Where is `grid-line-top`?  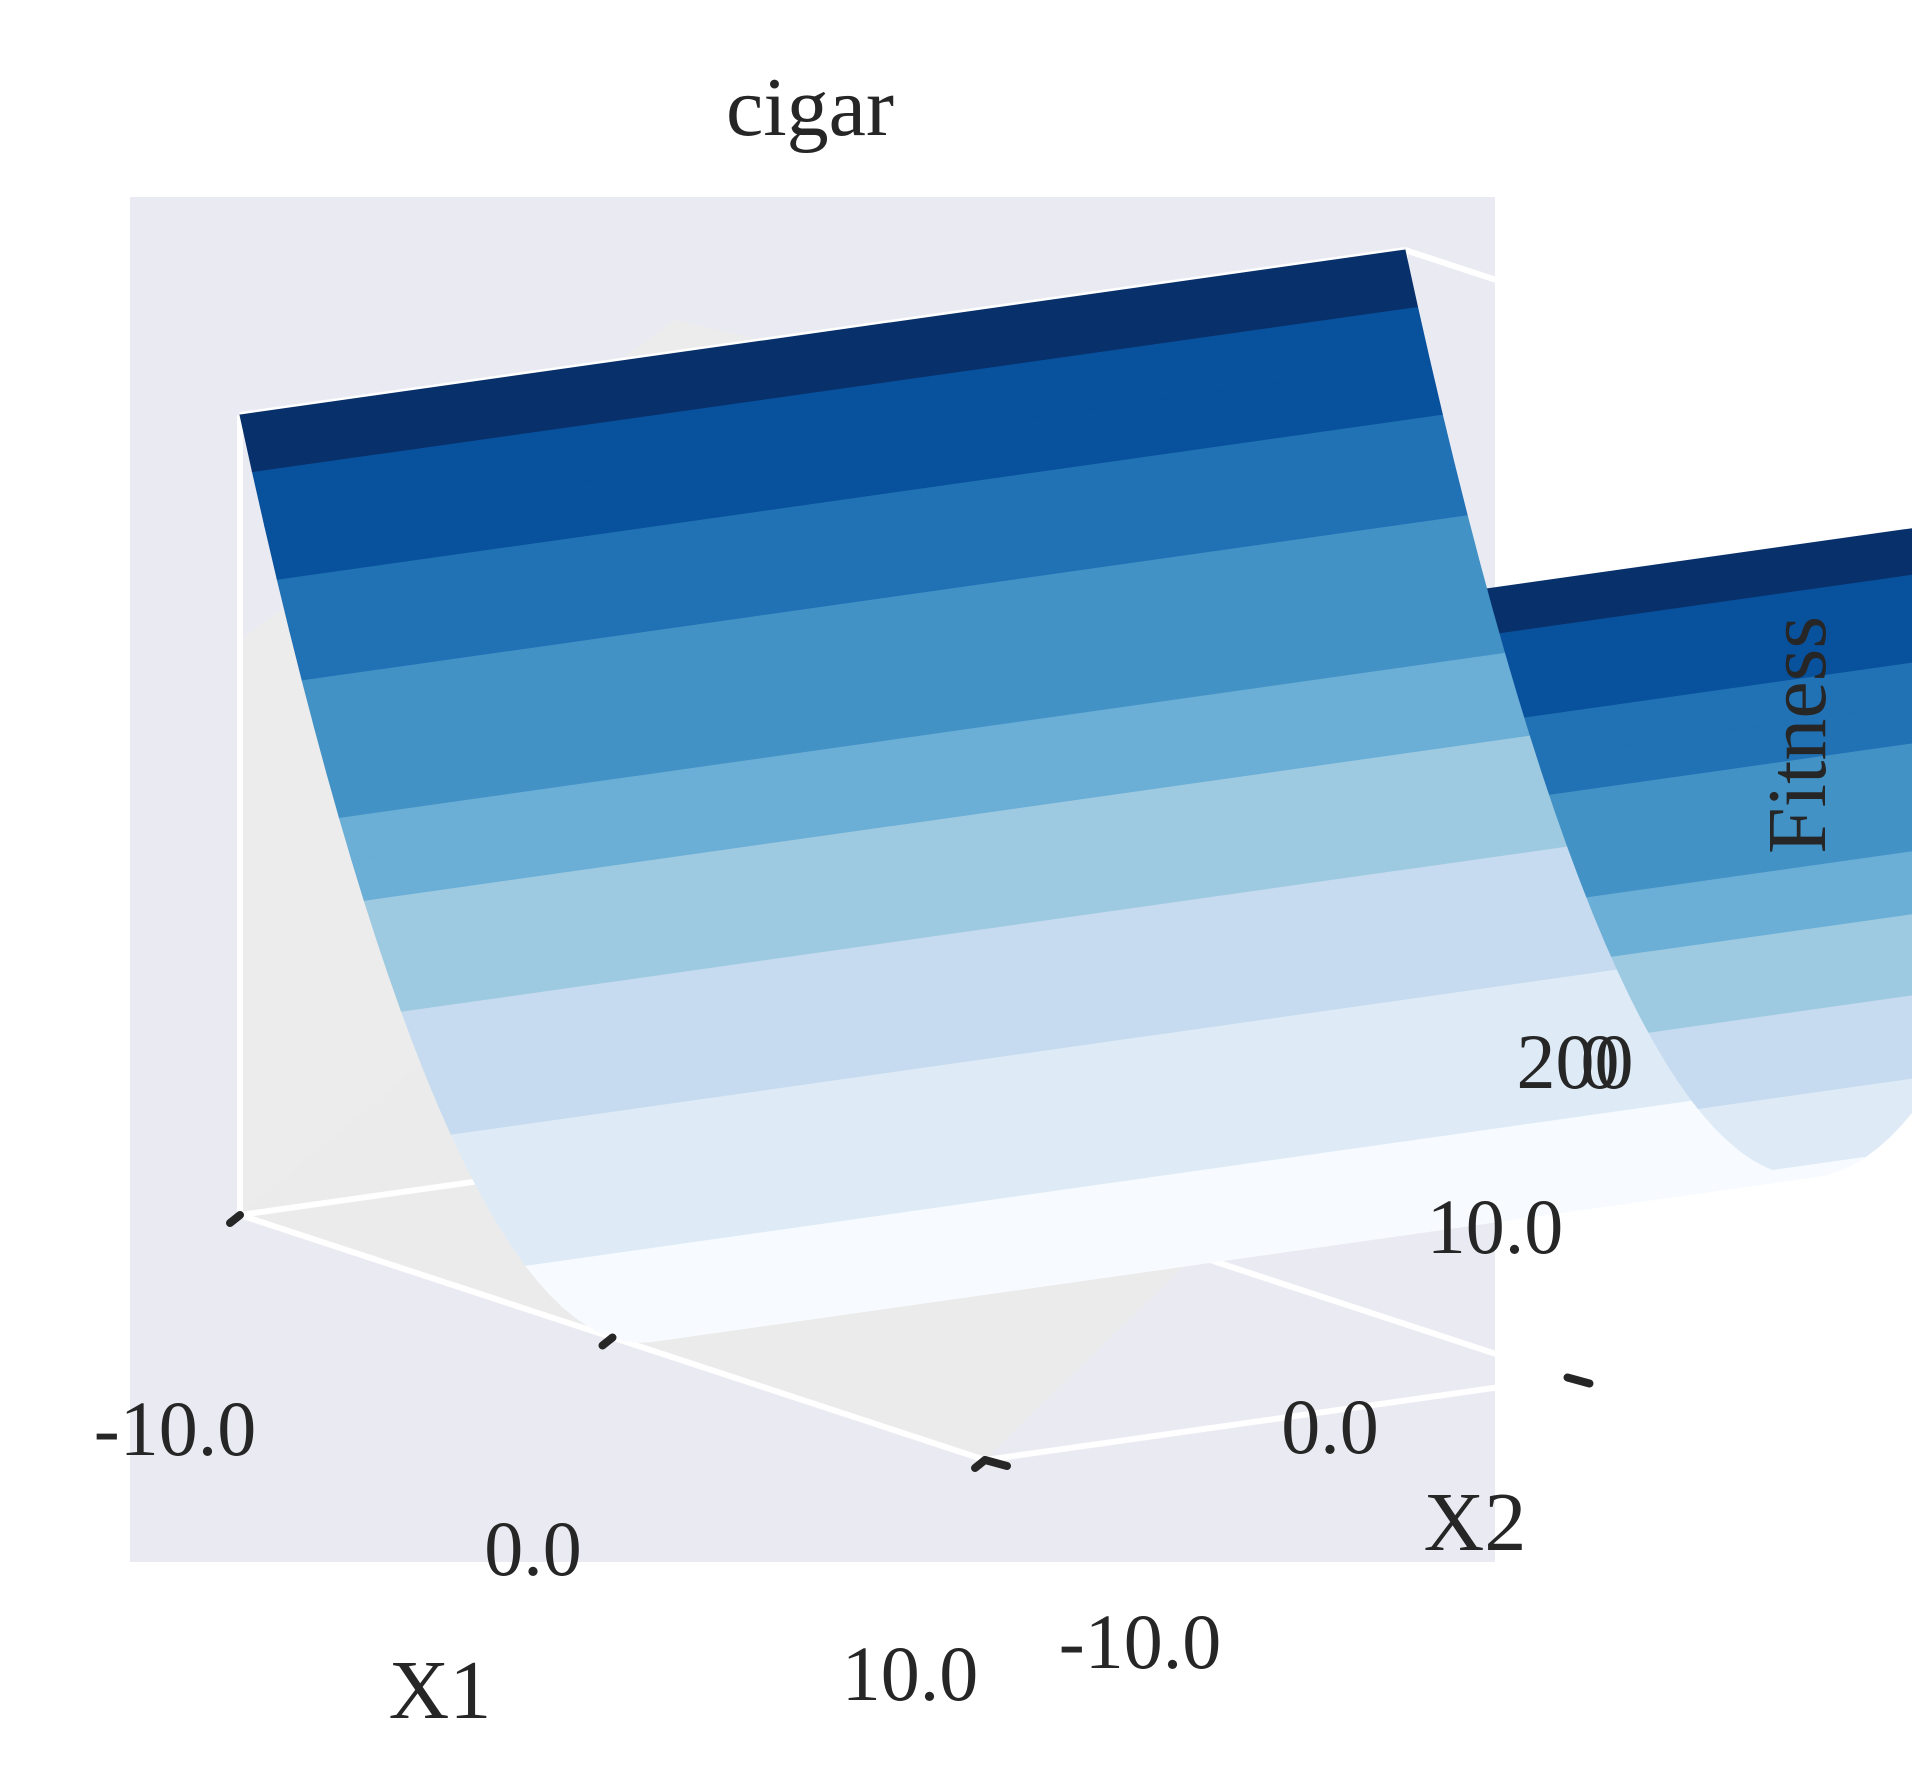 grid-line-top is located at coordinates (1658, 333).